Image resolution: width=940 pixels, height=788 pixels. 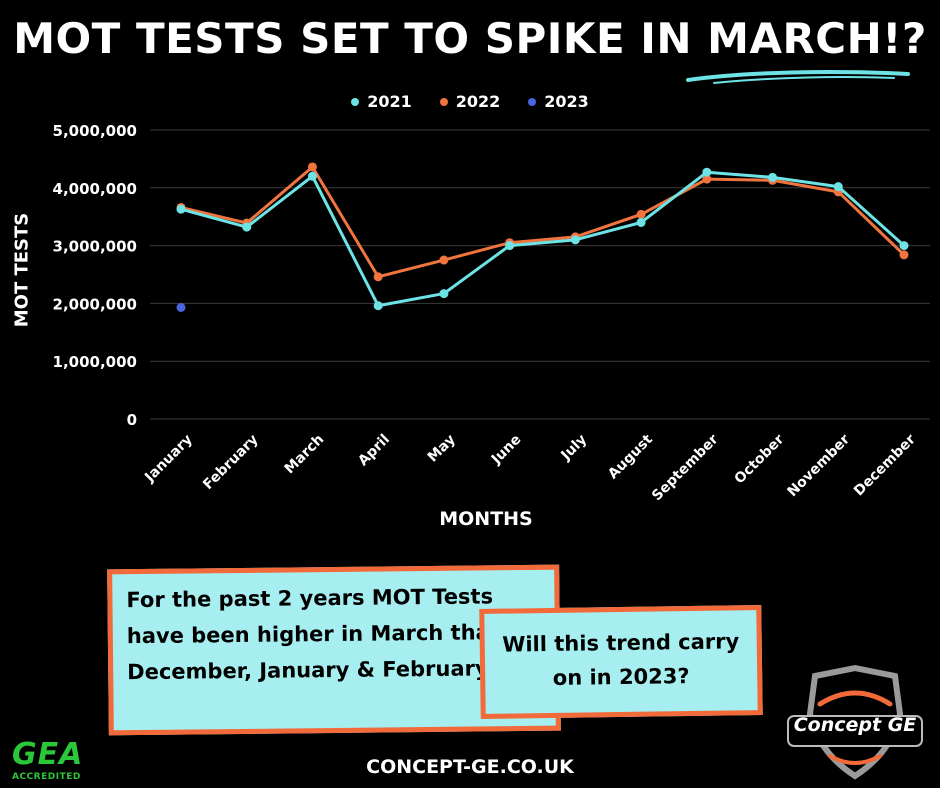 I want to click on legend-item-2023: 2023, so click(x=558, y=101).